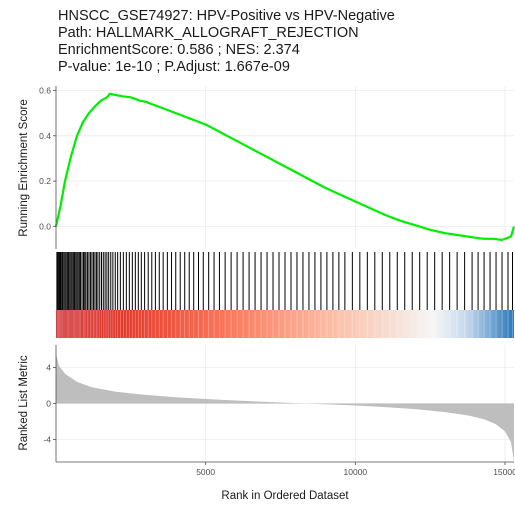 The height and width of the screenshot is (508, 515). I want to click on gene-hits-panel, so click(285, 281).